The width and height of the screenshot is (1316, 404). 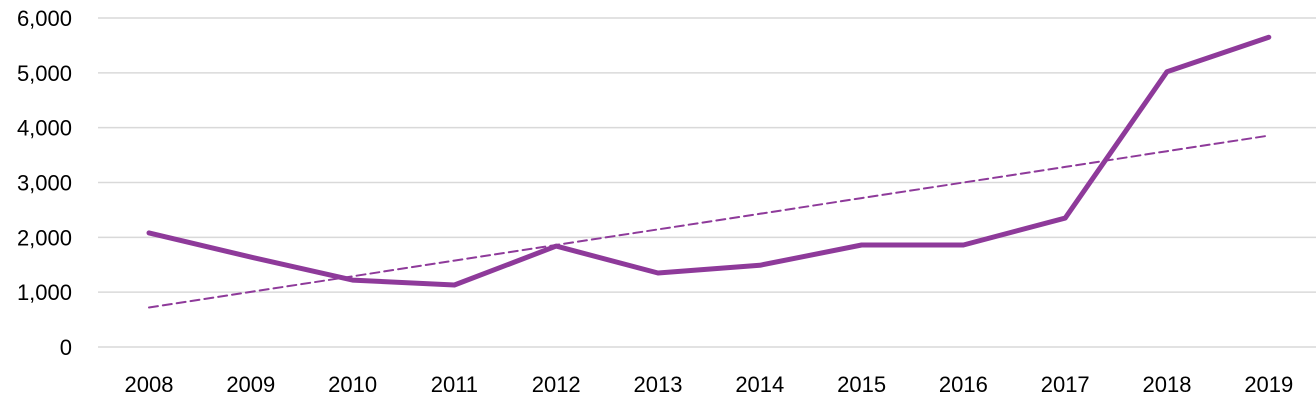 I want to click on x-tick-label: 2017, so click(x=1065, y=384).